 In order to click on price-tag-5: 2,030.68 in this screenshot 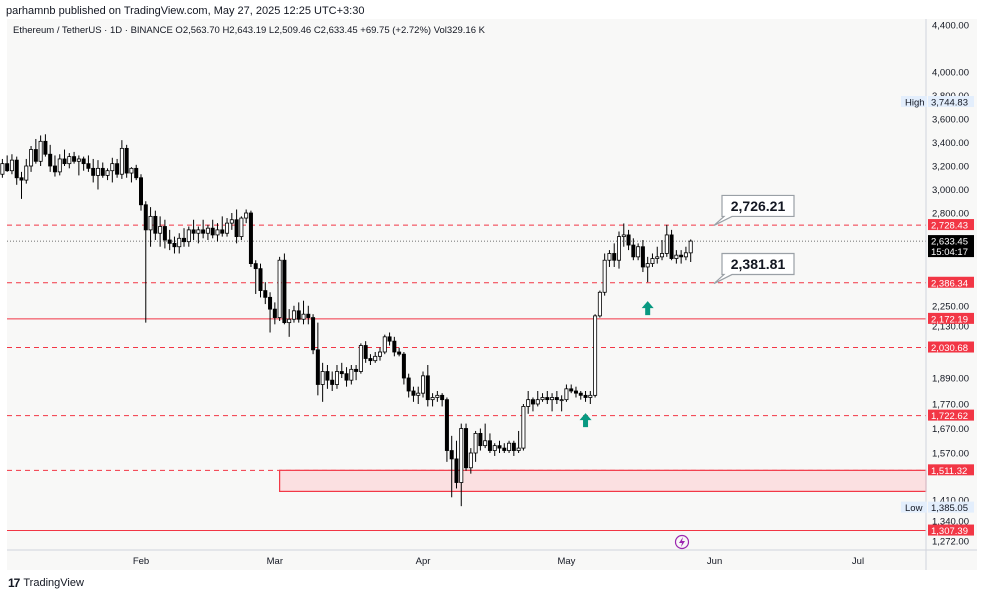, I will do `click(951, 347)`.